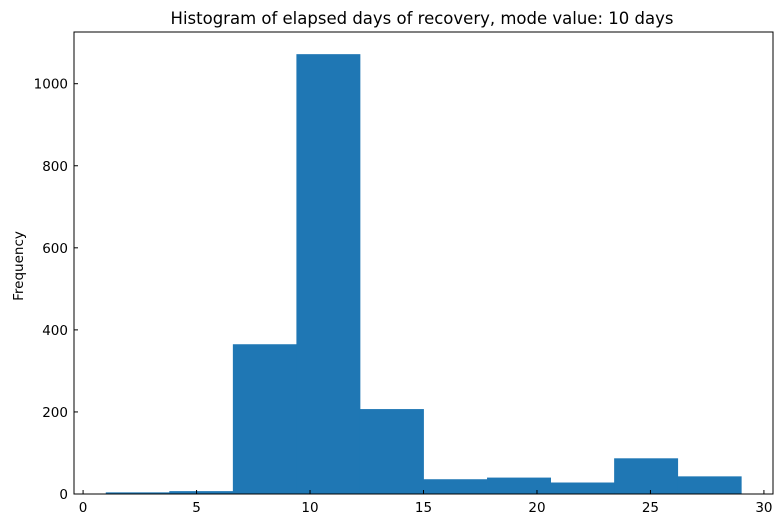 The image size is (782, 524). I want to click on x-tick-label: 5, so click(196, 508).